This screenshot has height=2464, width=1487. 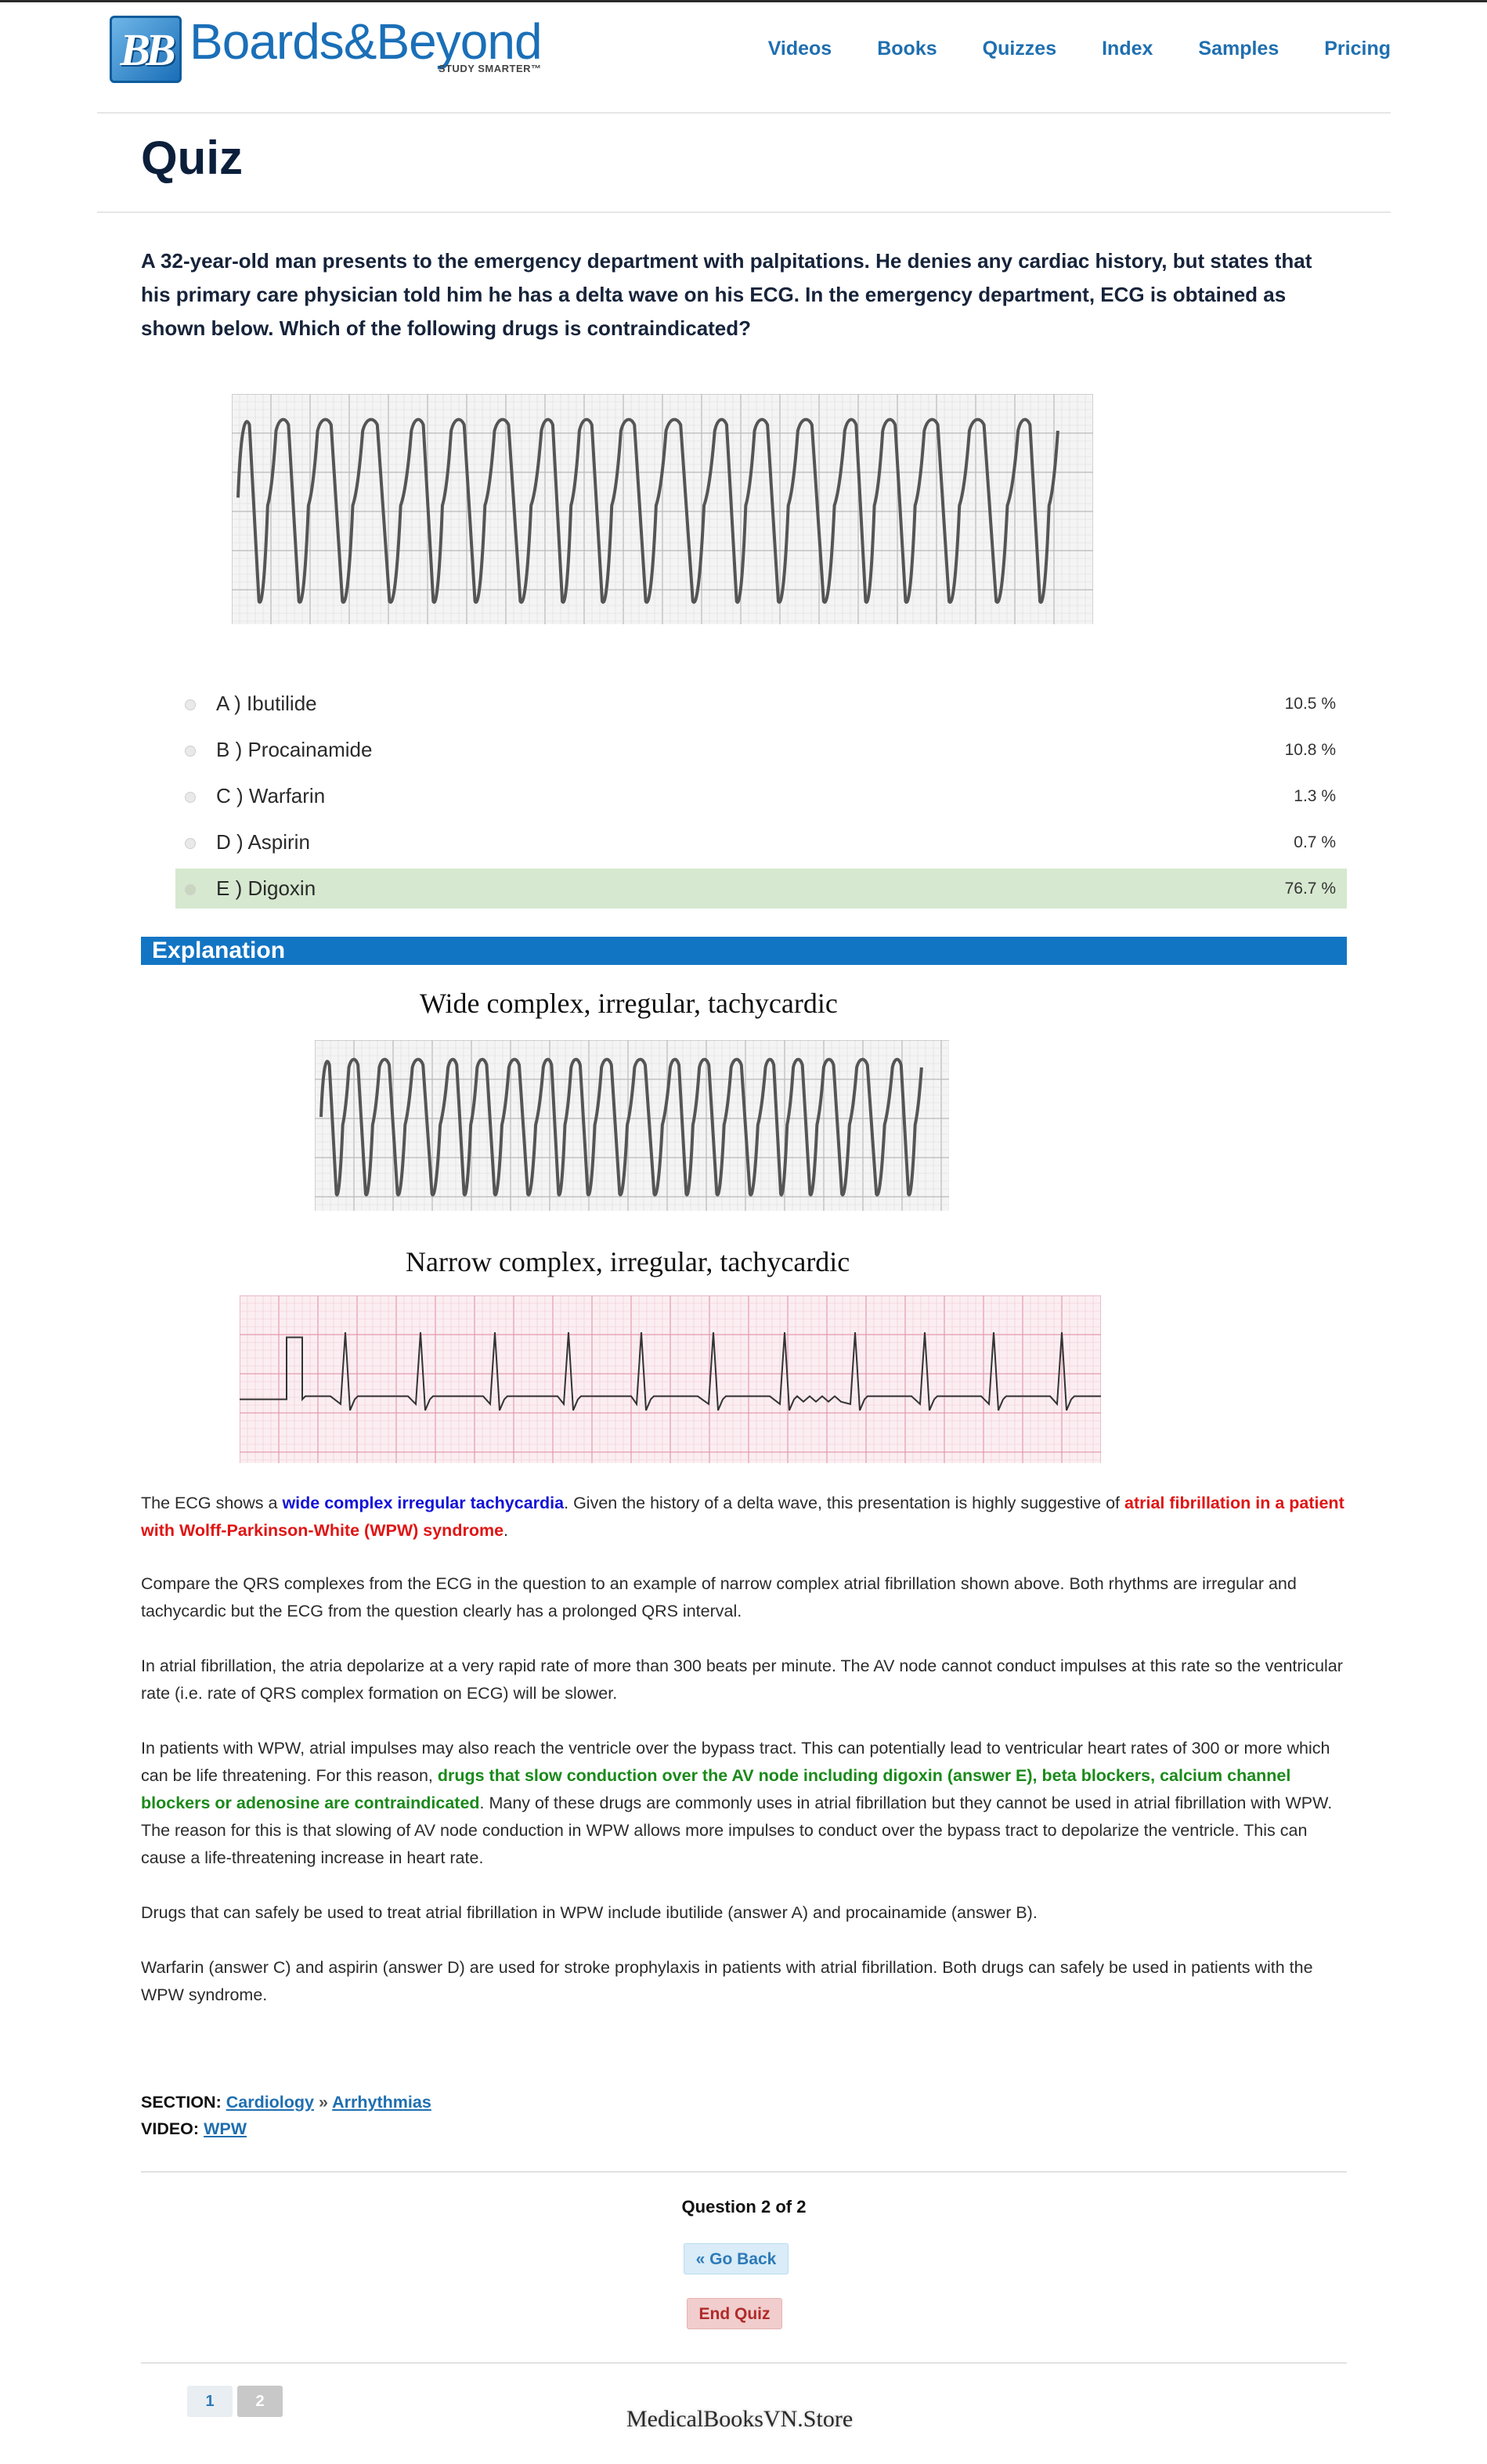 I want to click on answer-percent: 0.7 %, so click(x=1315, y=842).